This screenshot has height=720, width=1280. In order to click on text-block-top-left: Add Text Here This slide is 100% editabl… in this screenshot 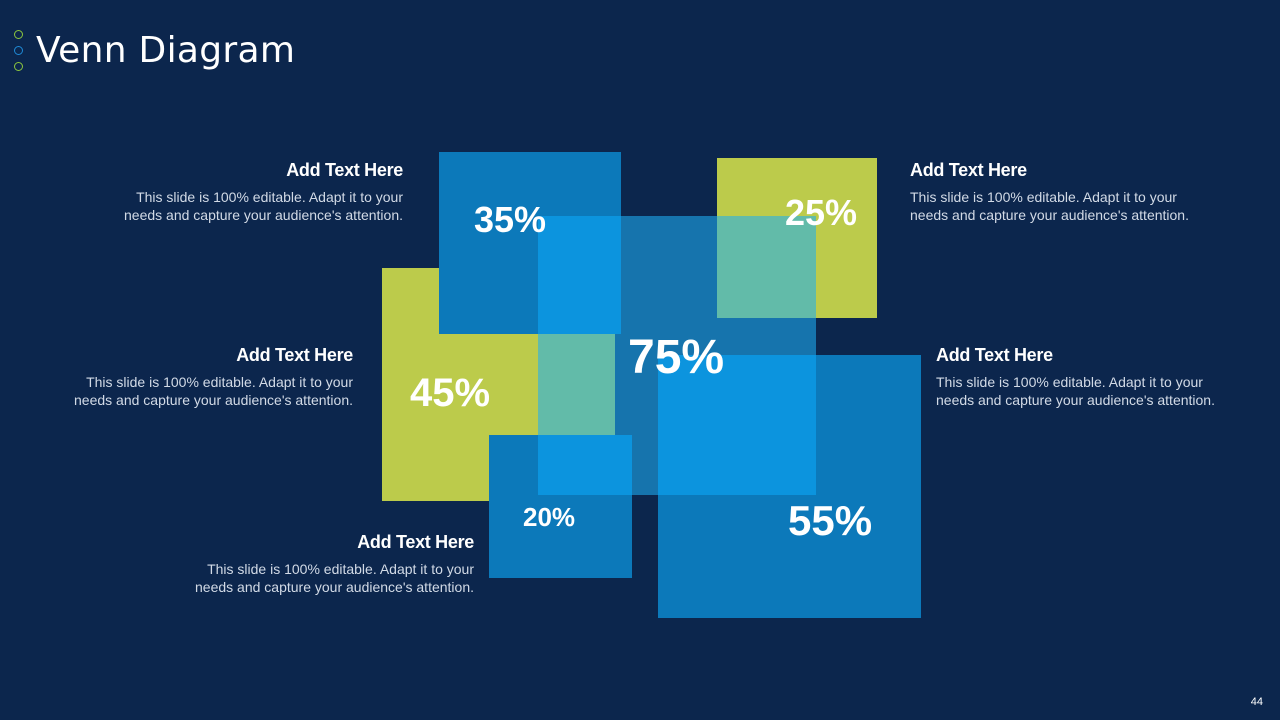, I will do `click(253, 192)`.